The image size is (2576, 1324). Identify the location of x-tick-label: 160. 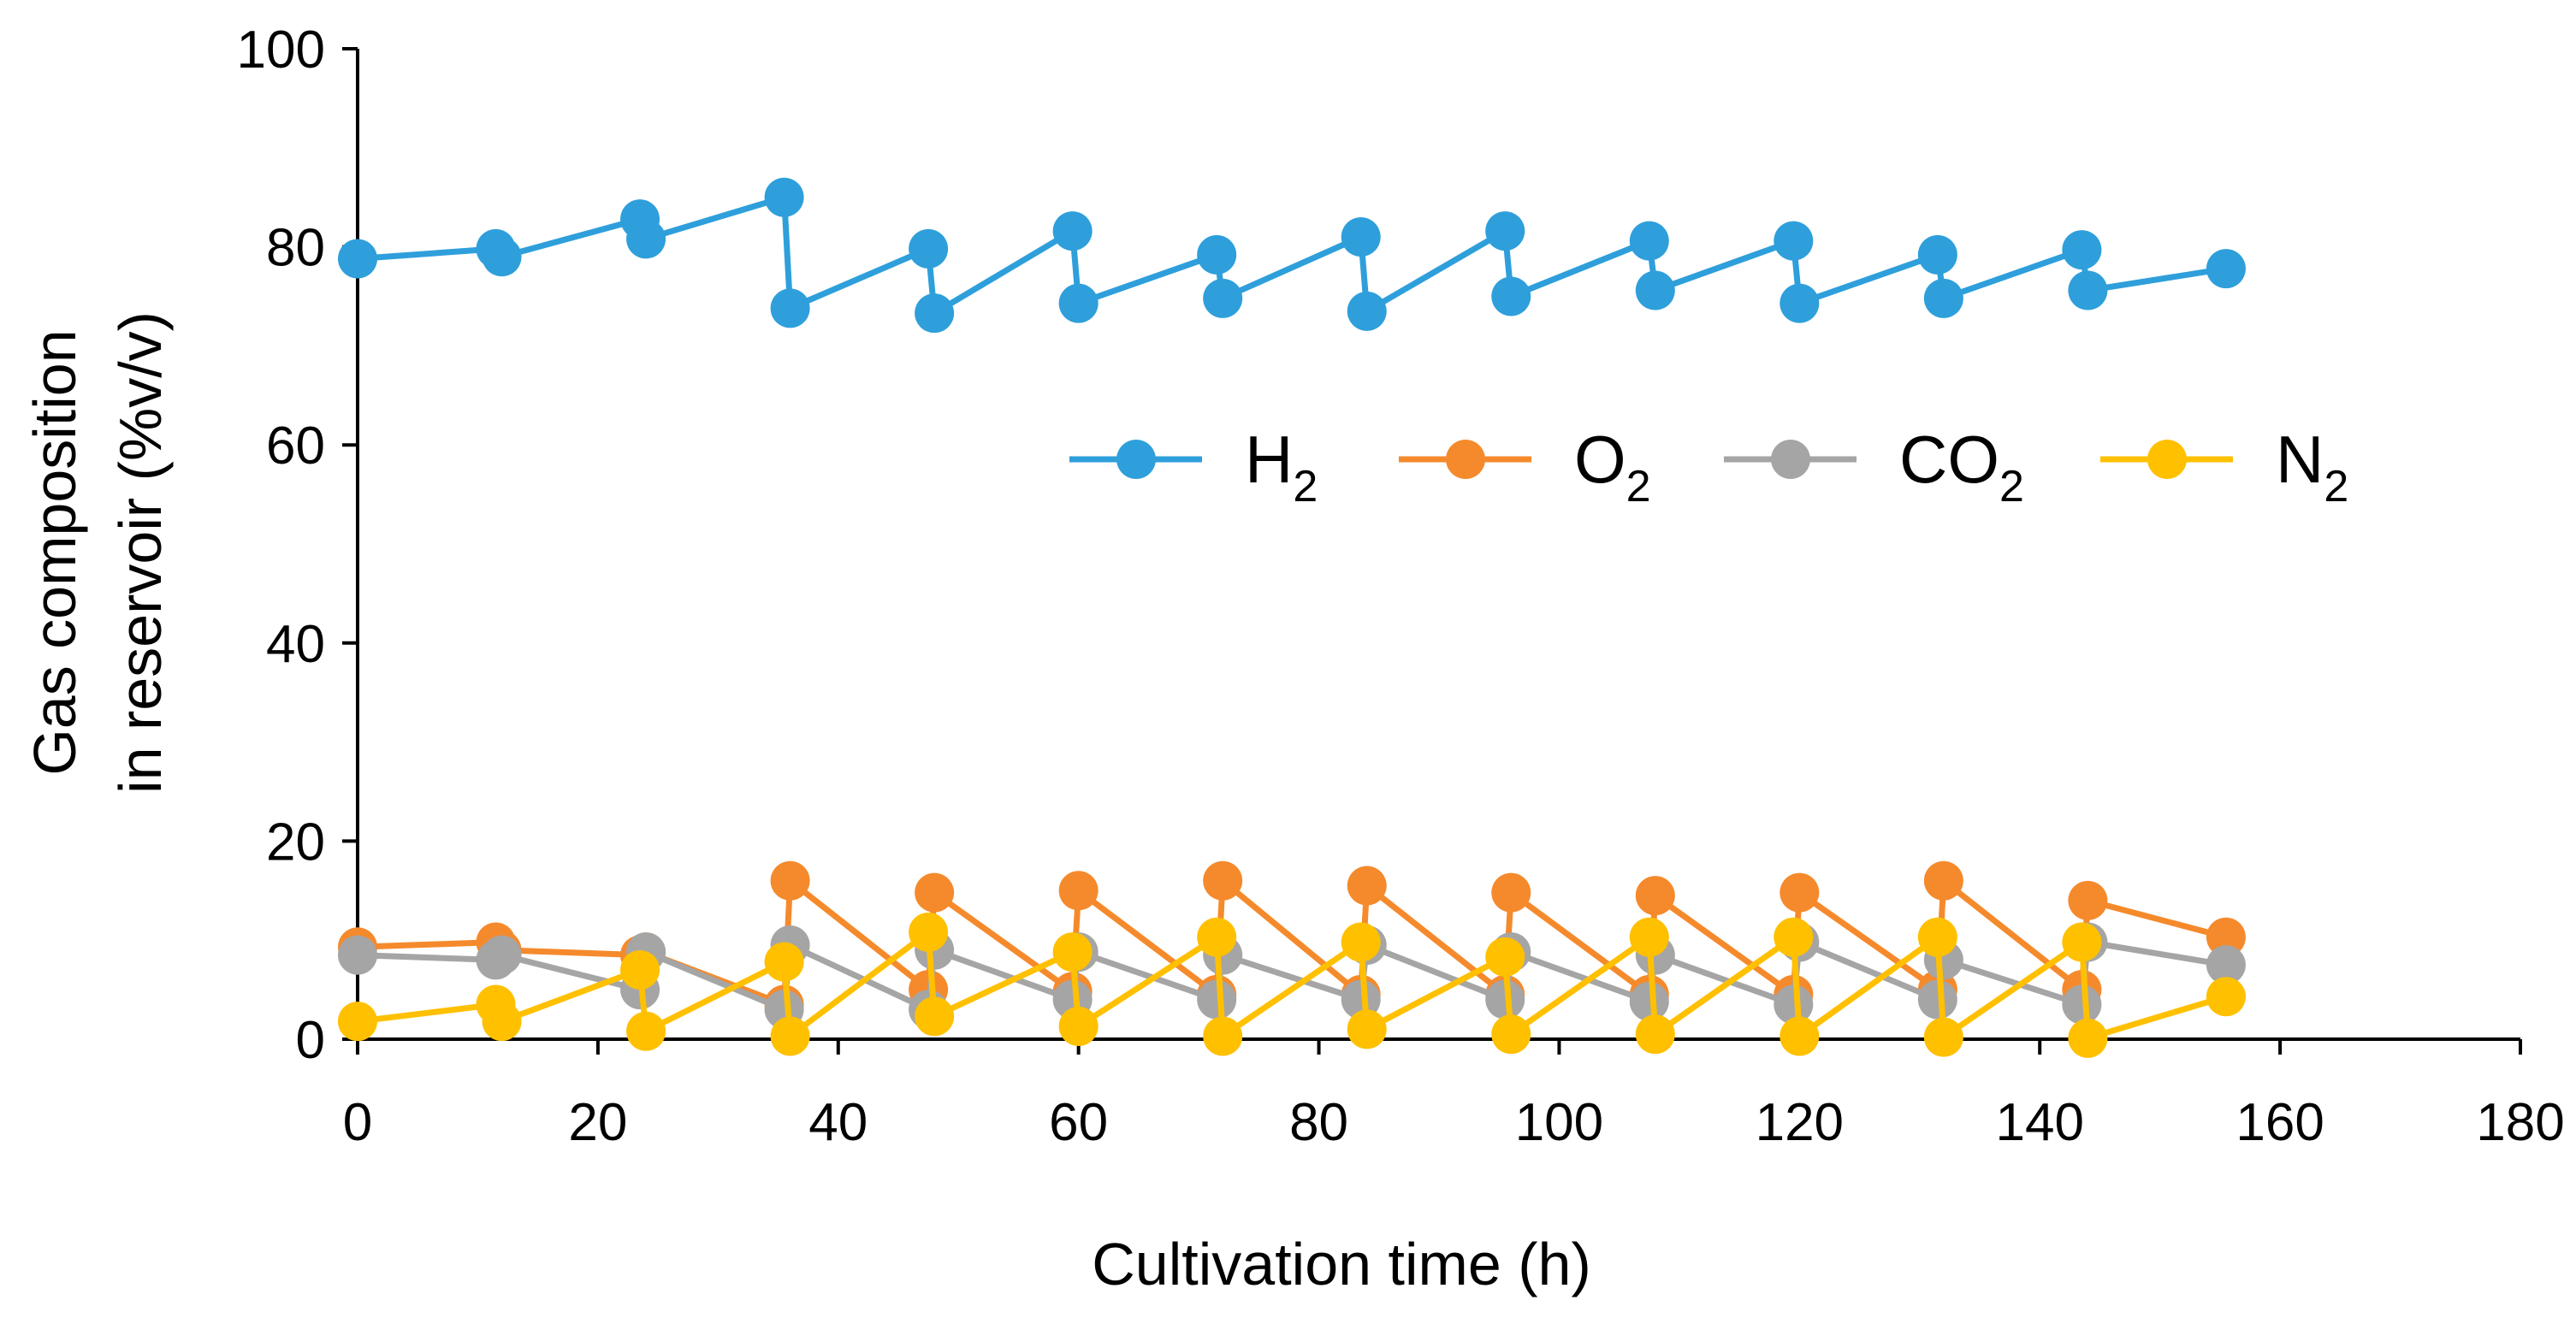
(2279, 1122).